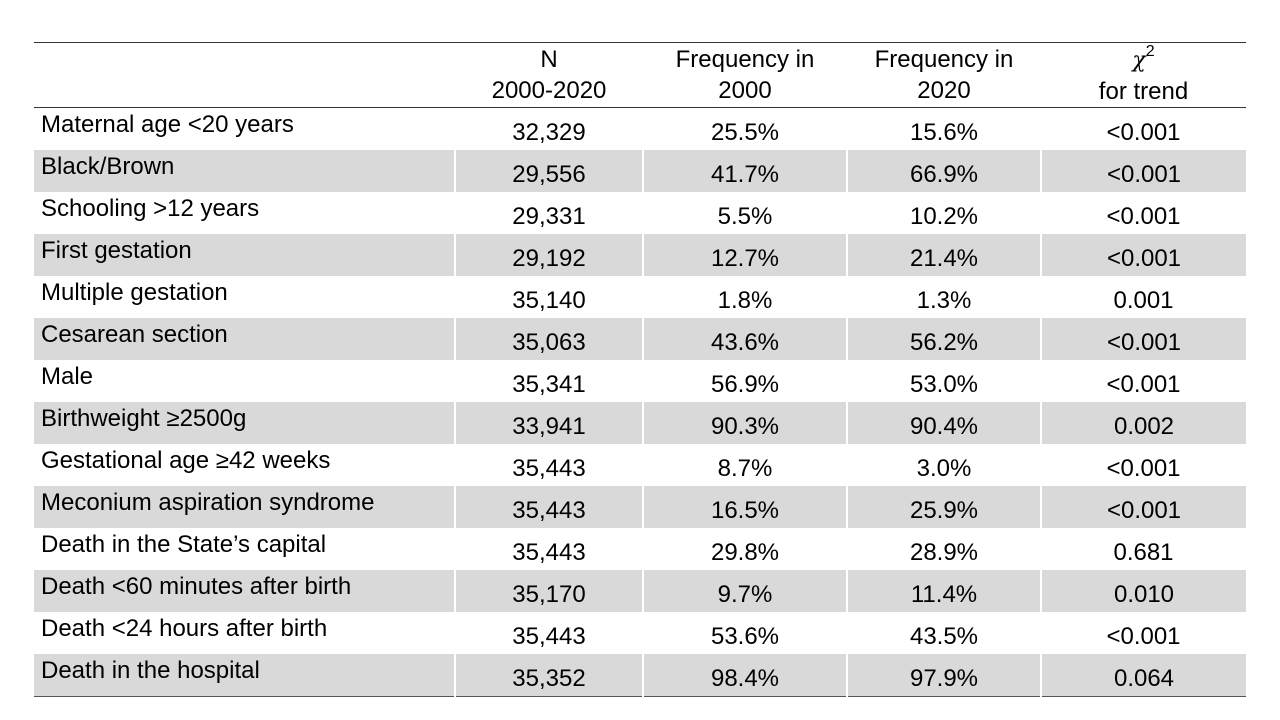 Image resolution: width=1280 pixels, height=720 pixels. I want to click on header-label, so click(244, 75).